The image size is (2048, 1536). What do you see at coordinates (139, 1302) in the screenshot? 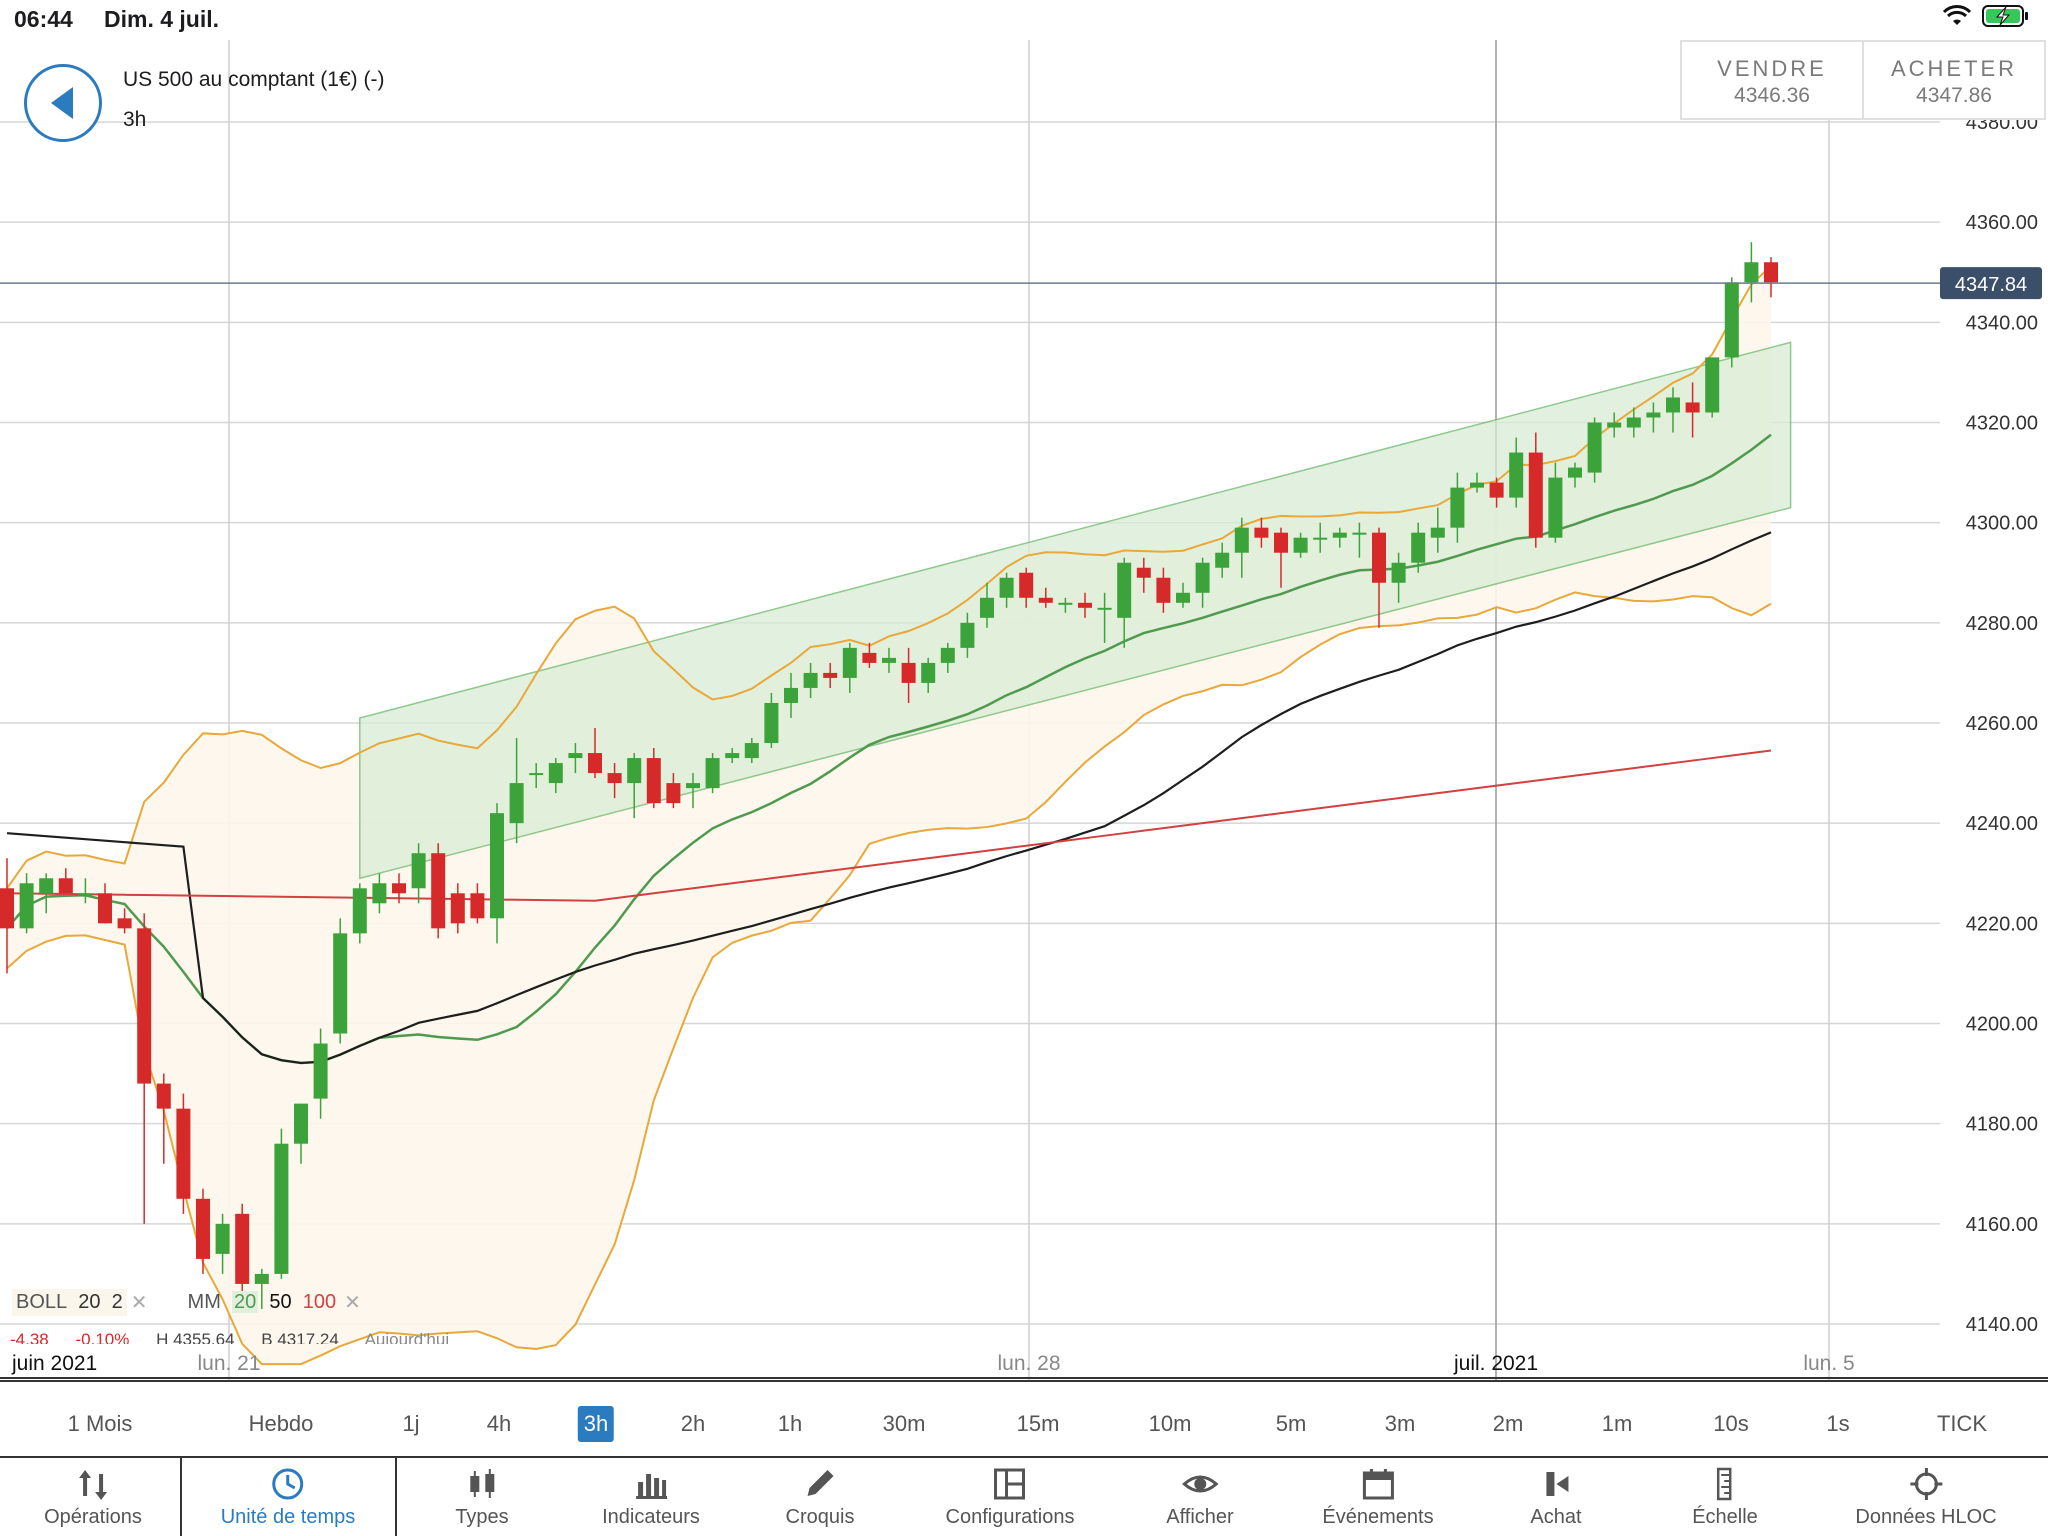
I see `boll-remove-icon: ✕` at bounding box center [139, 1302].